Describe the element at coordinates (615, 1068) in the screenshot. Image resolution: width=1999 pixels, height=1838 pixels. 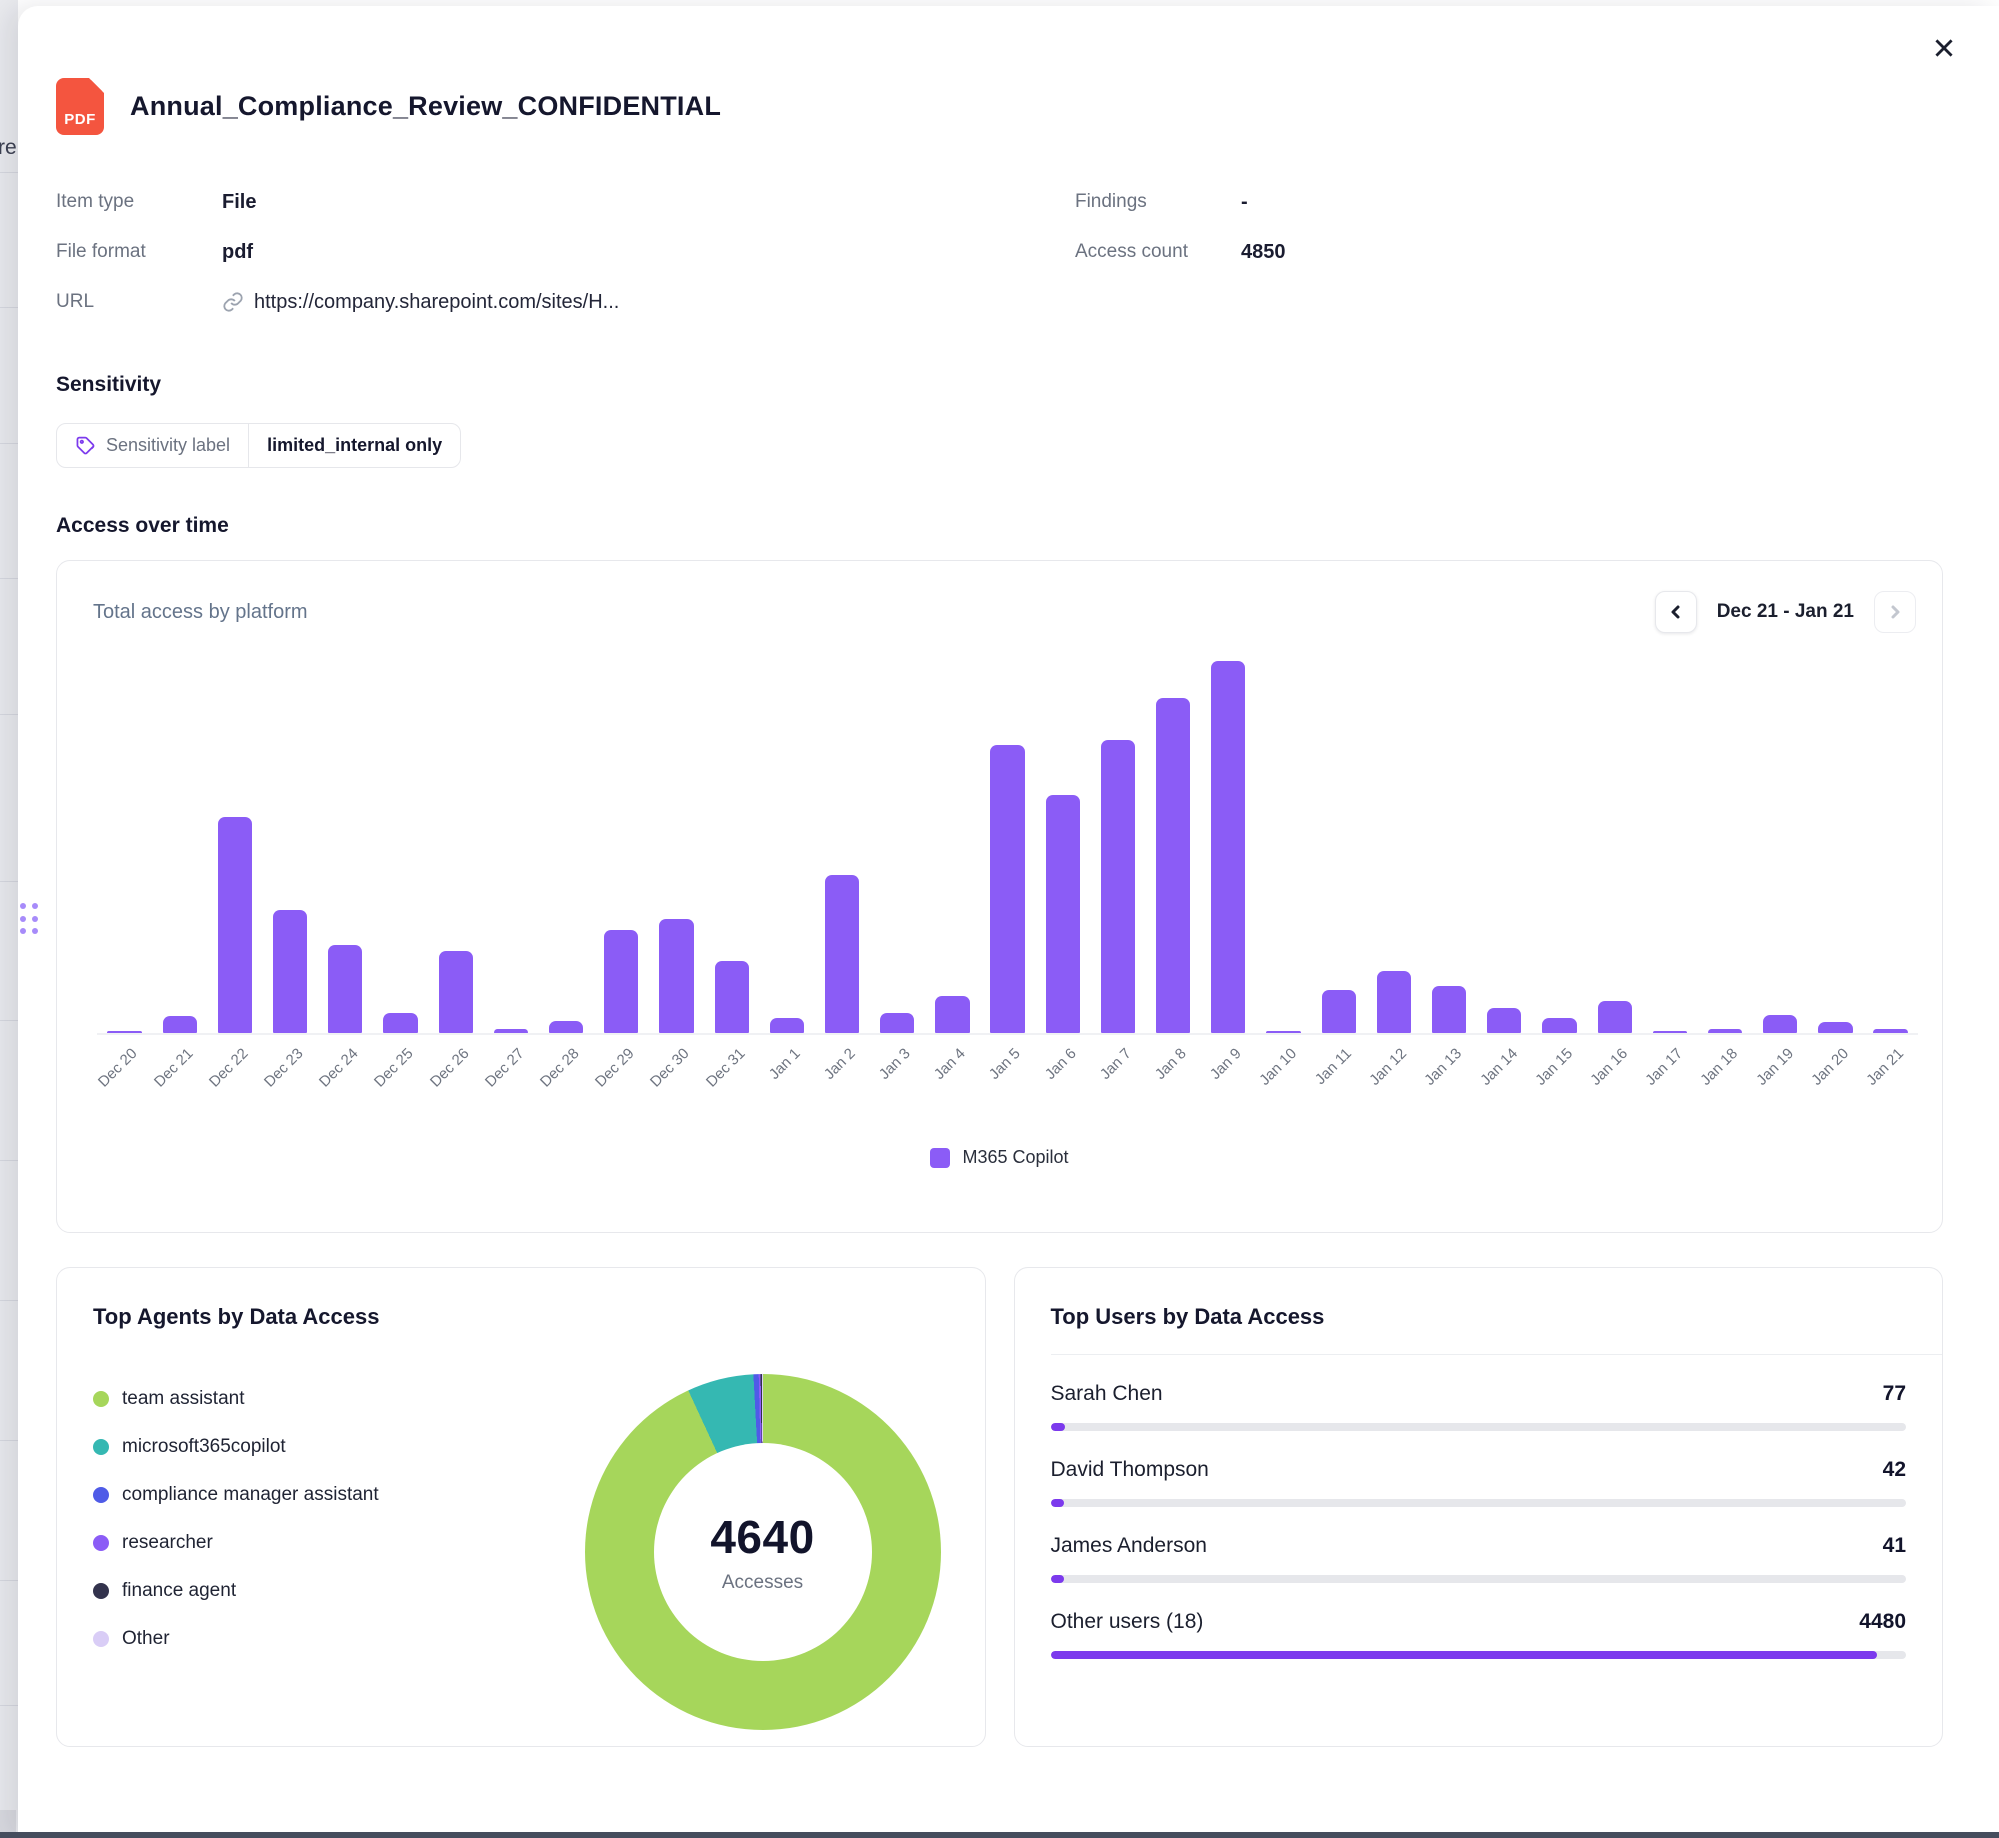
I see `x-axis-label: Dec 29` at that location.